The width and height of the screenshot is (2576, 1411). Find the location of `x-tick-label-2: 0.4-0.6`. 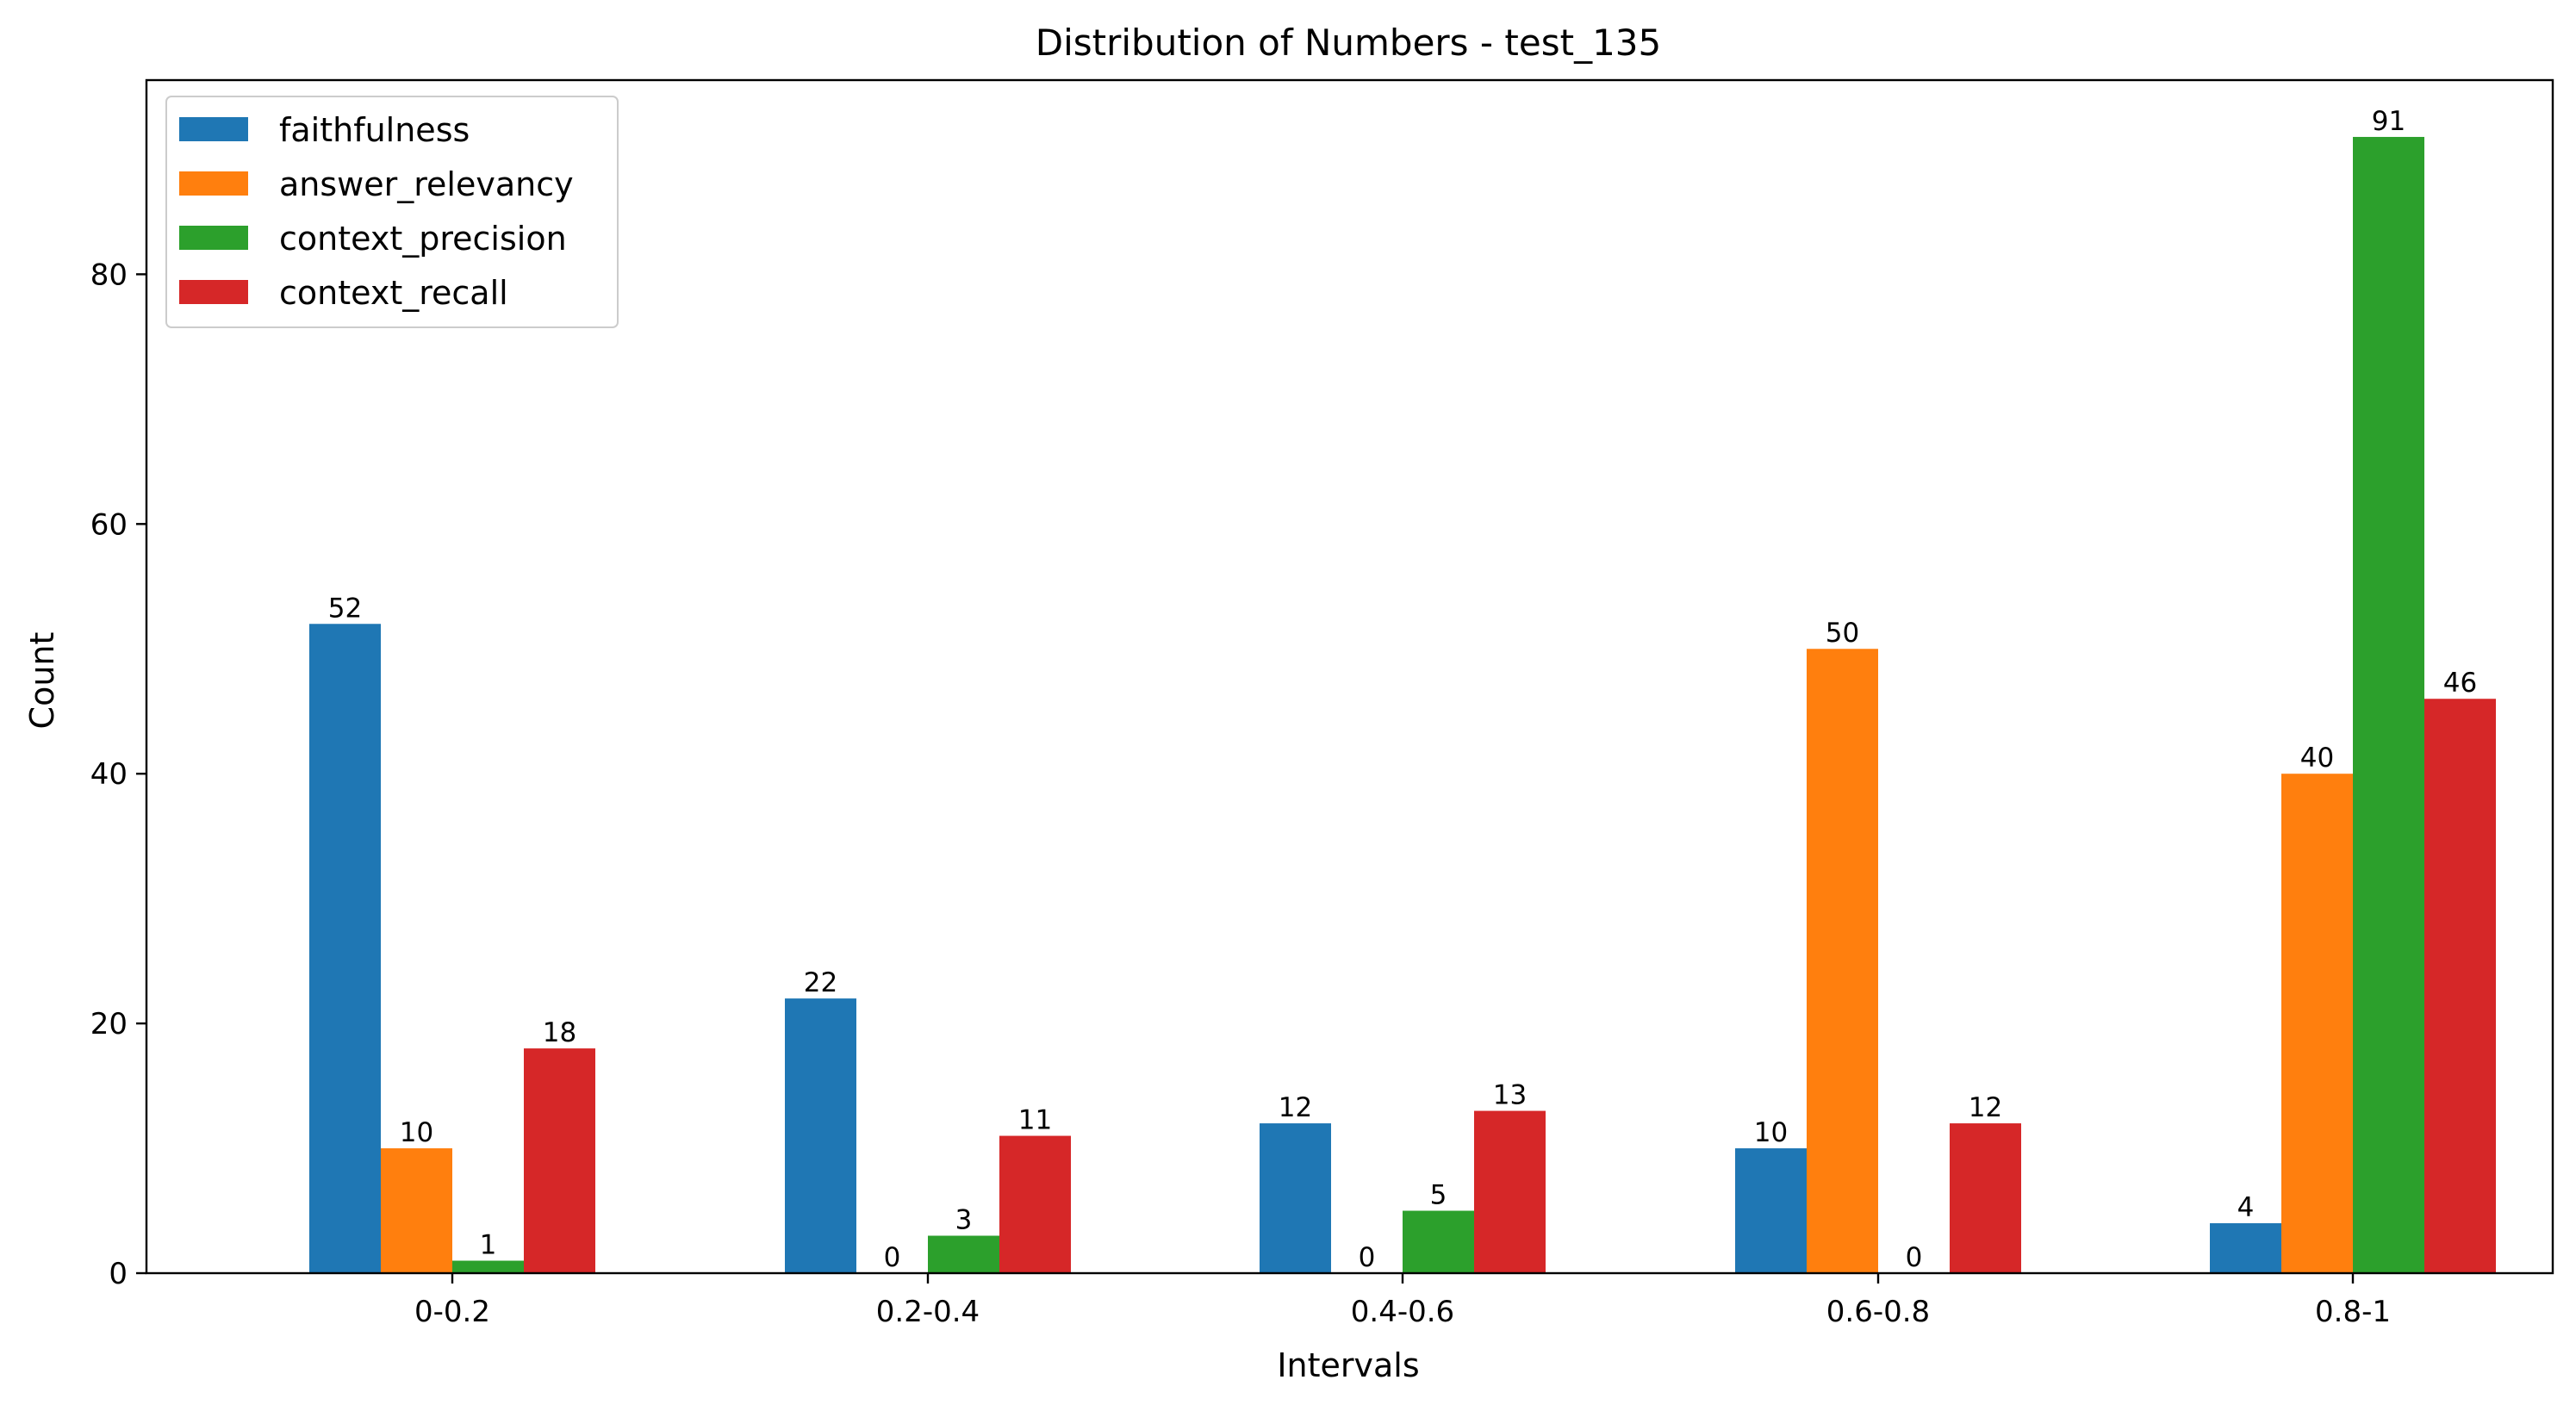

x-tick-label-2: 0.4-0.6 is located at coordinates (1403, 1312).